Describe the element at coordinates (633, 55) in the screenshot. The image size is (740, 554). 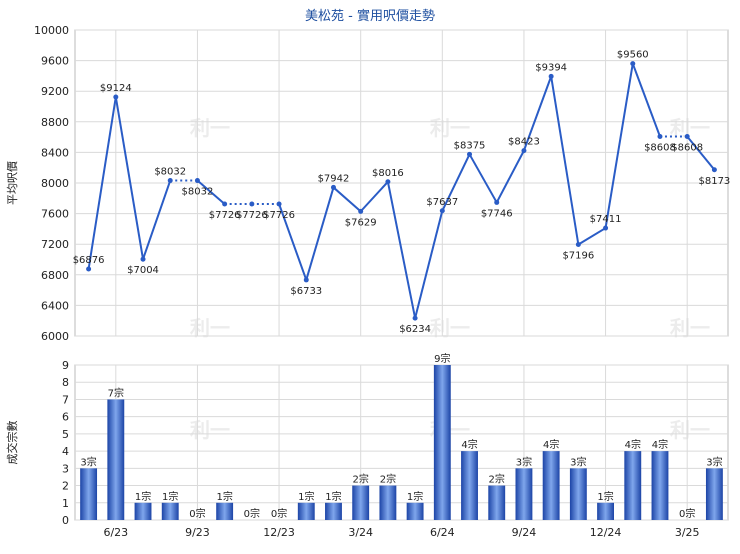
I see `line-data-label-20: $9560` at that location.